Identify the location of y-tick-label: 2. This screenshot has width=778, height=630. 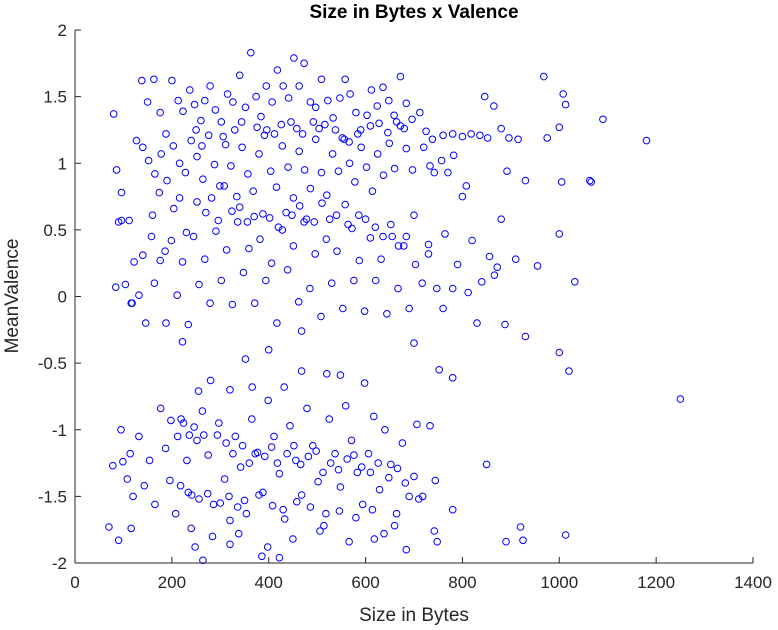
(62, 30).